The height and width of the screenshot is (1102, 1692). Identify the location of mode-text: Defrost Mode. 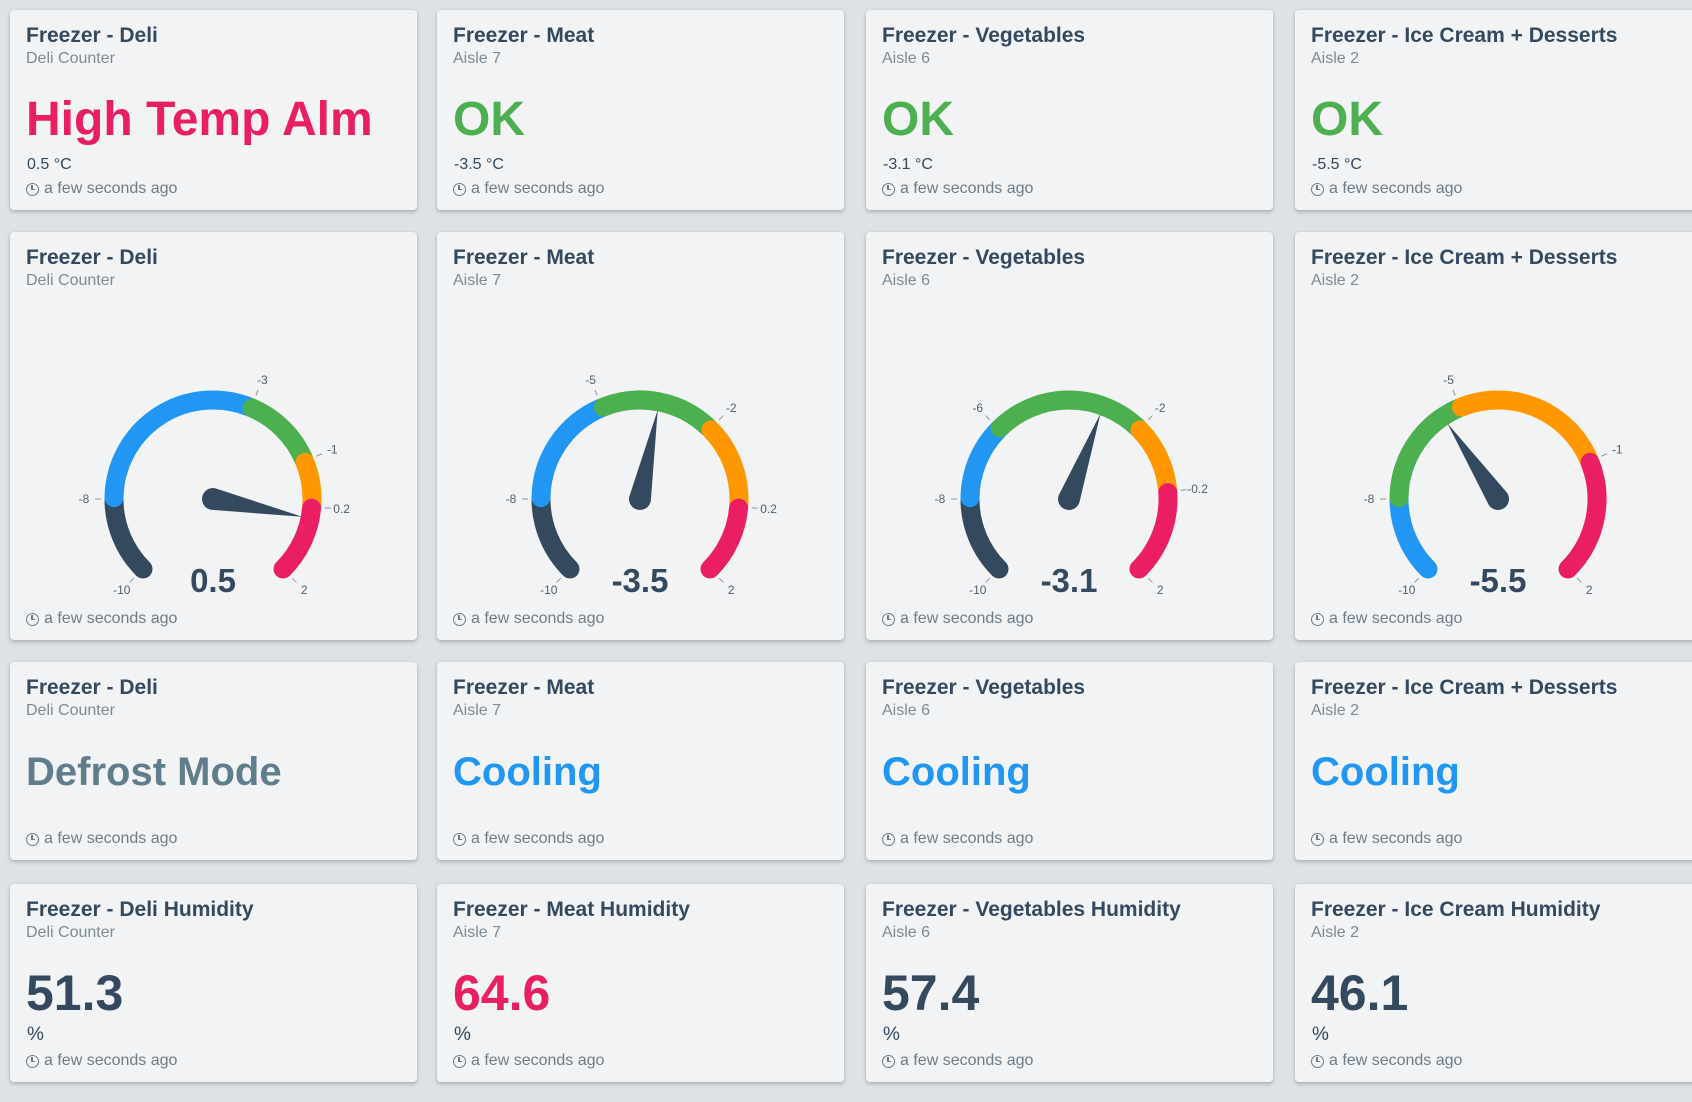
(154, 772).